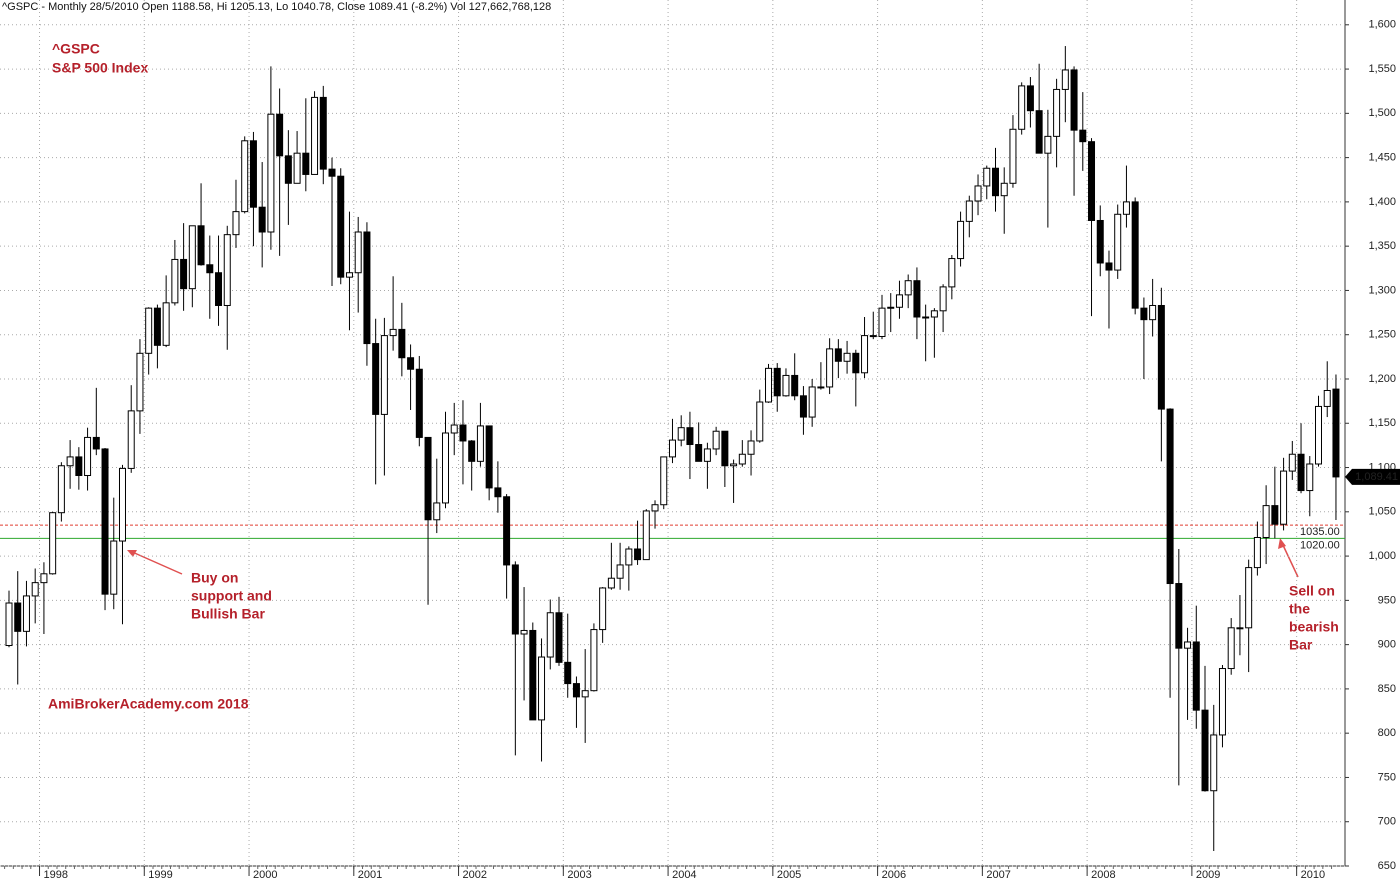  What do you see at coordinates (1382, 113) in the screenshot?
I see `y-tick-label: 1,500` at bounding box center [1382, 113].